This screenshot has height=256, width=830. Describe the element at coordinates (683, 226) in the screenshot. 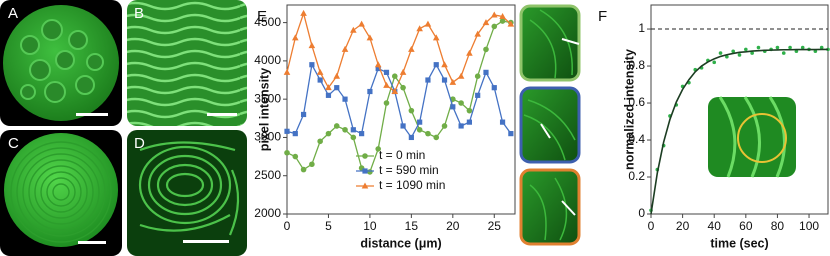

I see `x-tick-label: 20` at that location.